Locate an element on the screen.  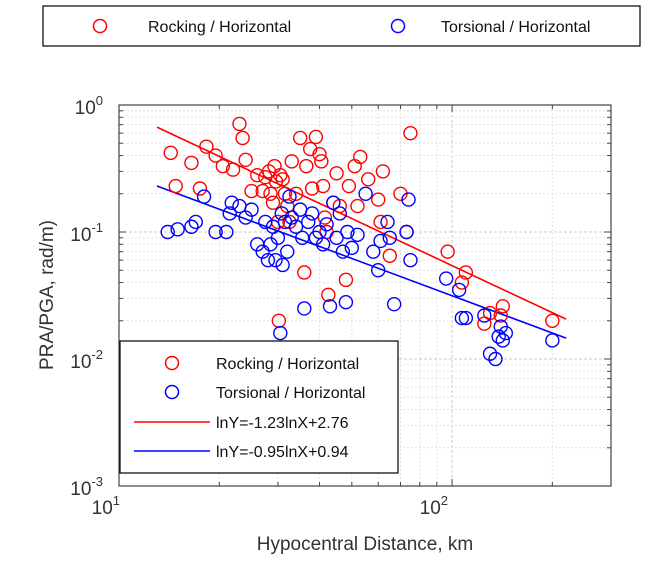
y-tick-label-0.001: 10⁻³ is located at coordinates (86, 487).